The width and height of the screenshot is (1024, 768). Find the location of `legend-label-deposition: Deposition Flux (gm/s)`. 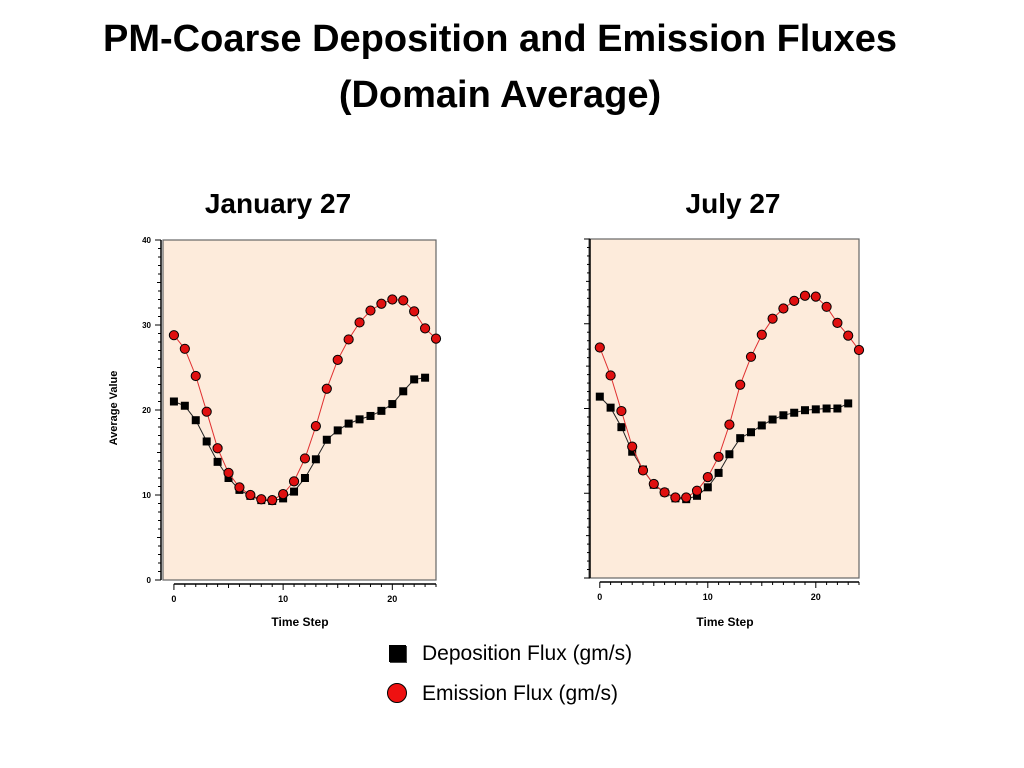

legend-label-deposition: Deposition Flux (gm/s) is located at coordinates (527, 653).